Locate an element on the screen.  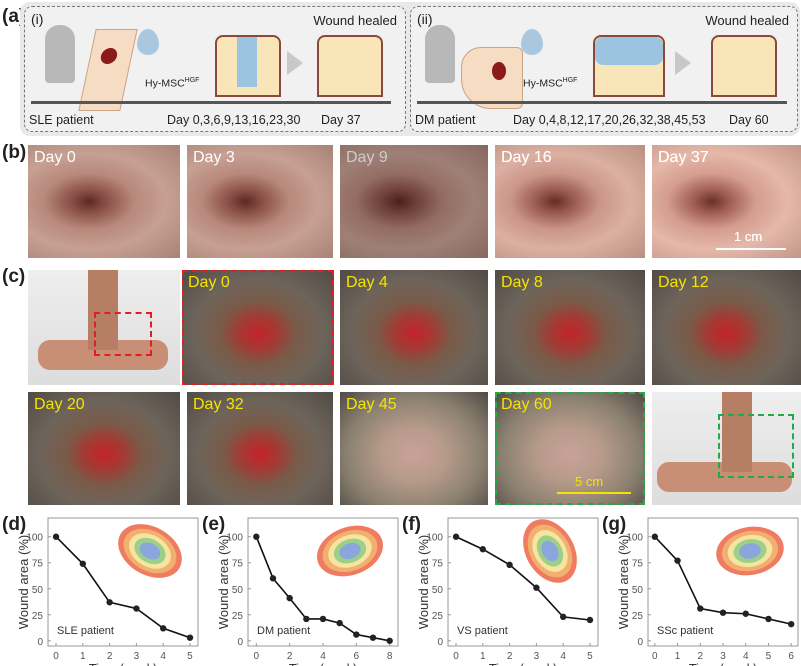
wound-contour-blob is located at coordinates (750, 551).